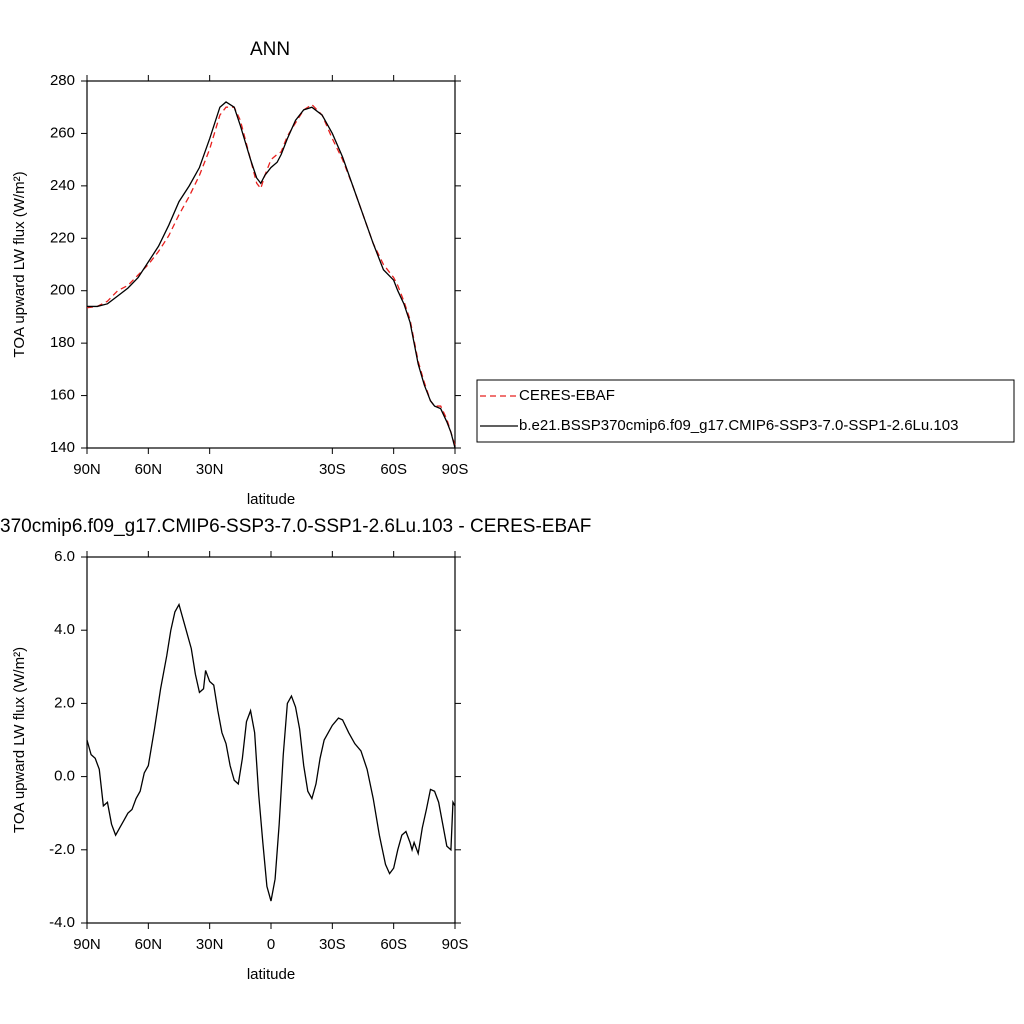  Describe the element at coordinates (64, 629) in the screenshot. I see `y-tick-label: 4.0` at that location.